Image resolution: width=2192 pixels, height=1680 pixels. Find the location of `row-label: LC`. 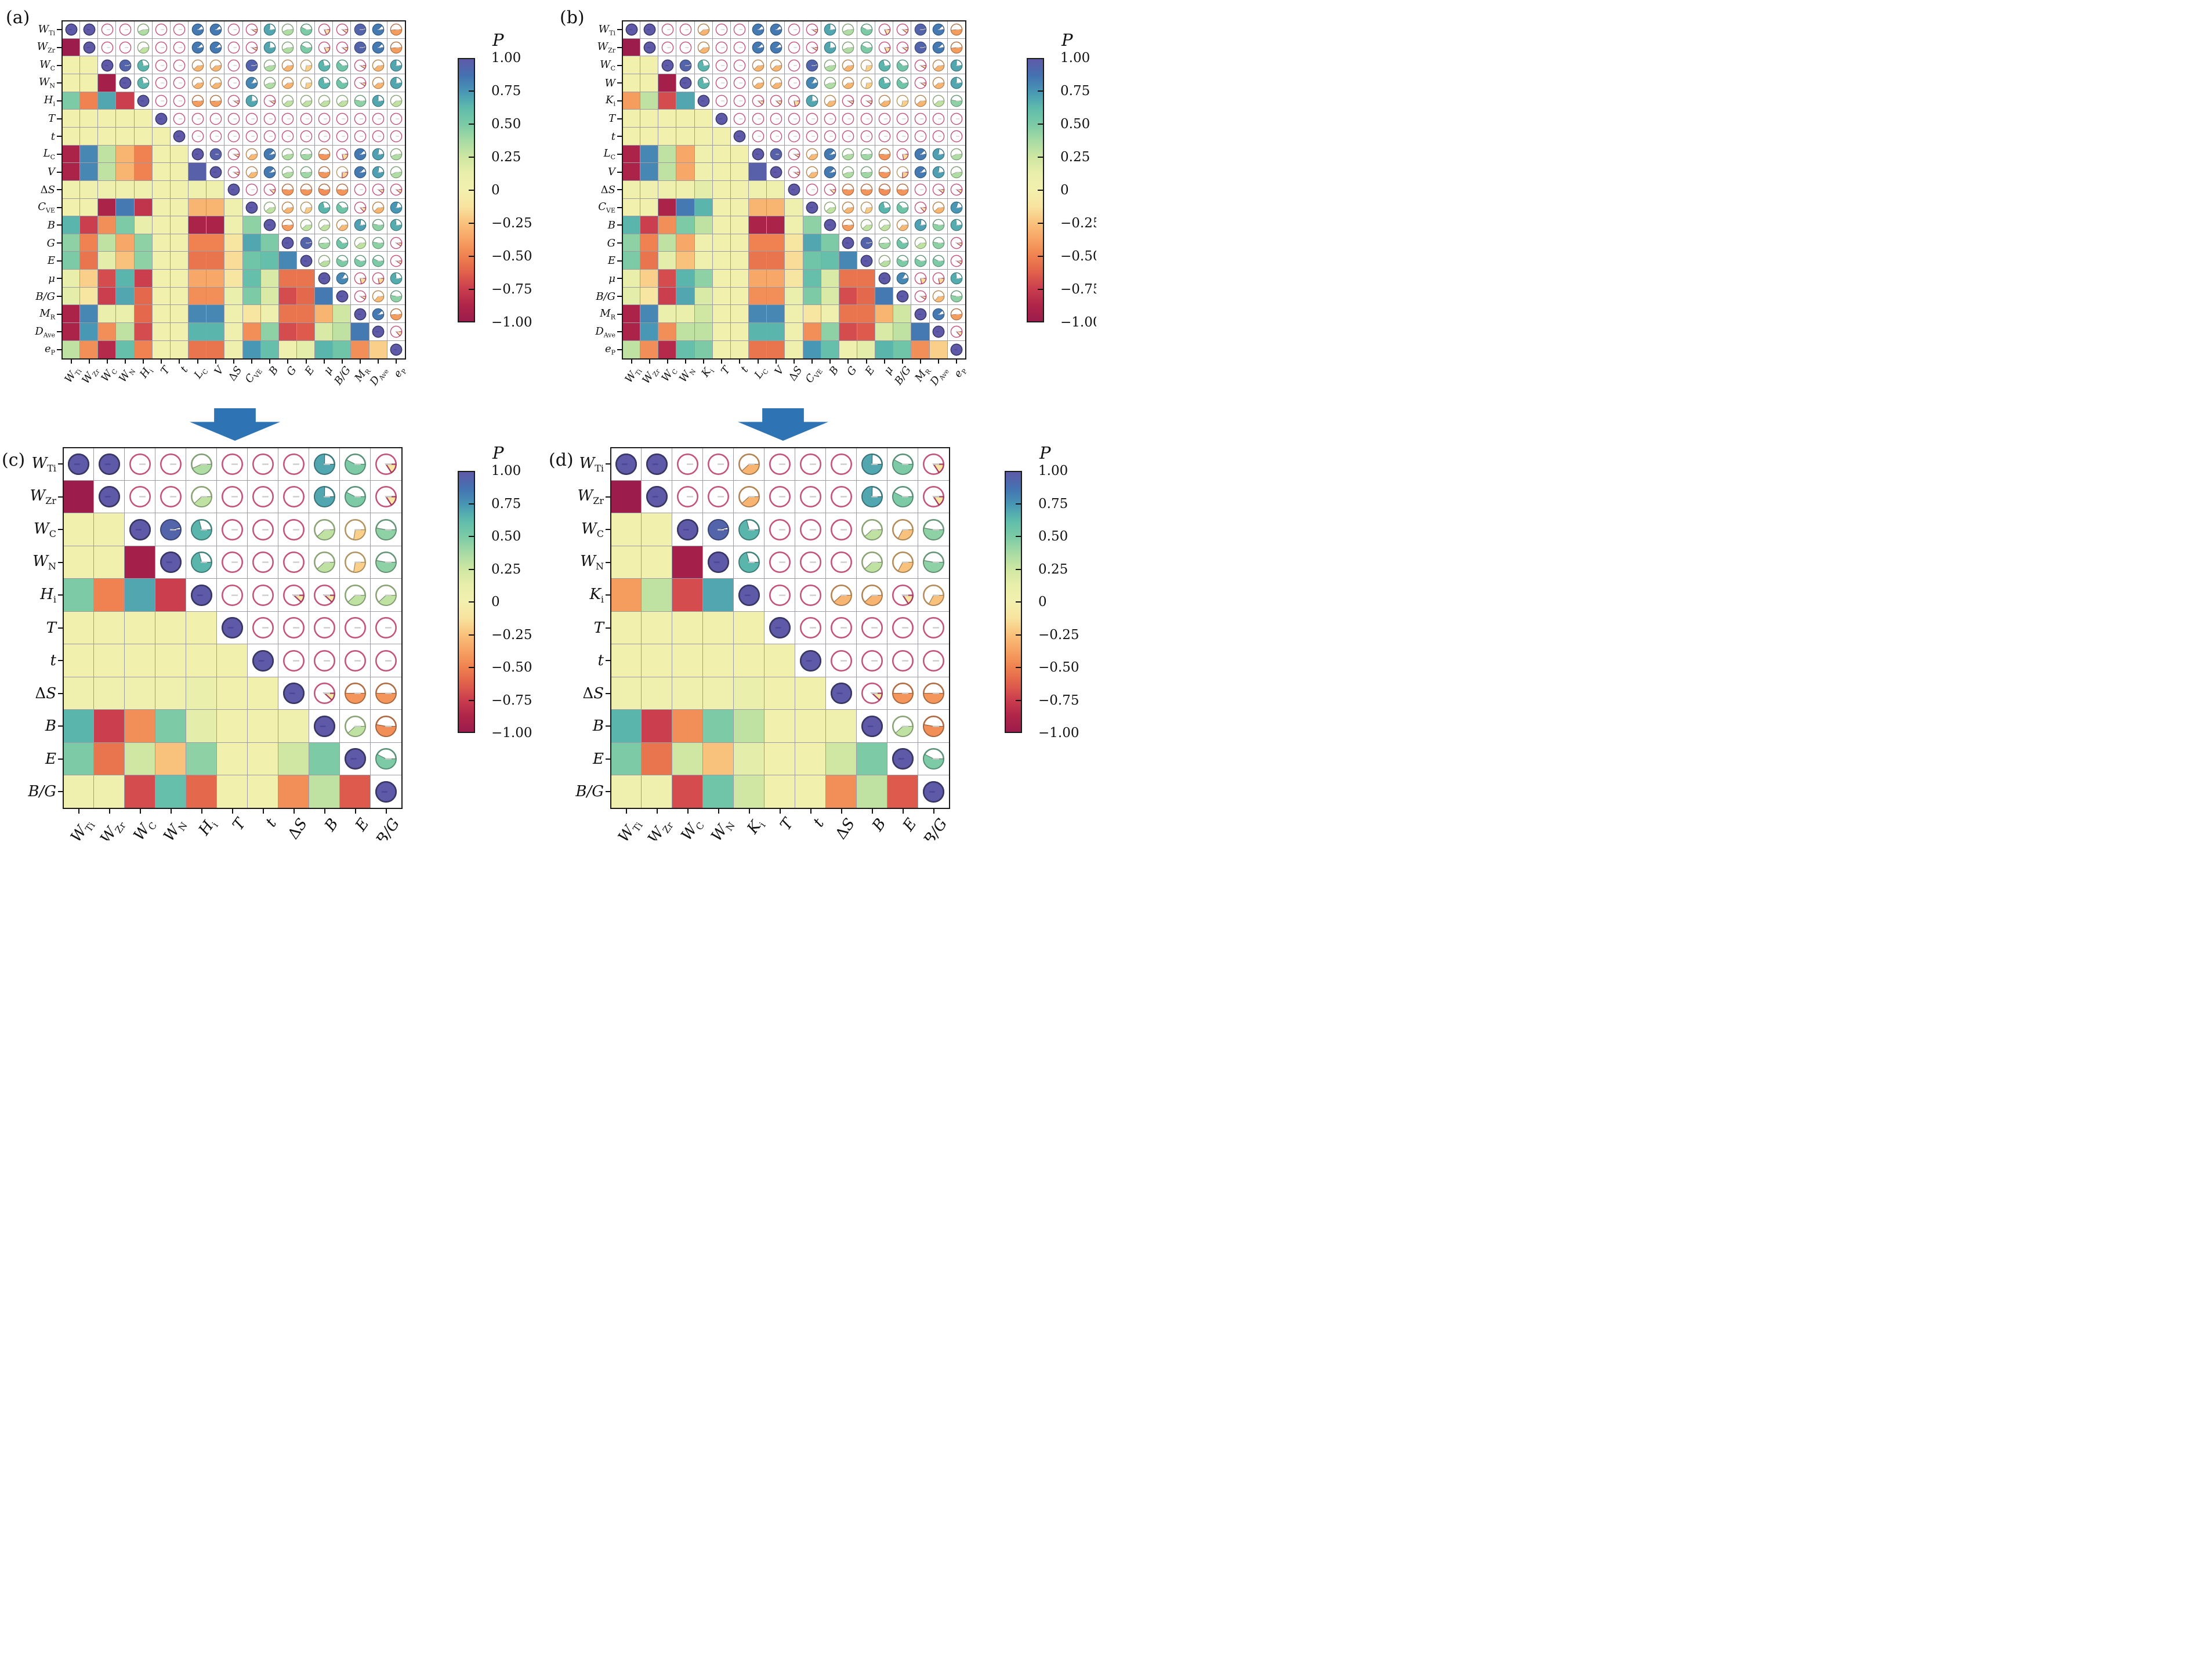

row-label: LC is located at coordinates (307, 155).